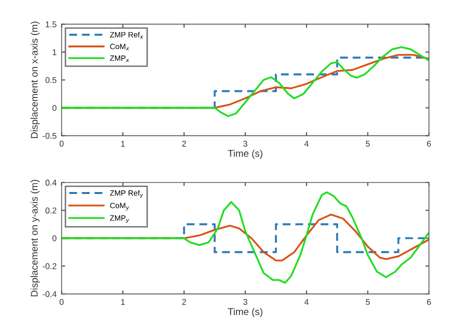 This screenshot has width=474, height=323. I want to click on y-tick-label: 1.5, so click(51, 25).